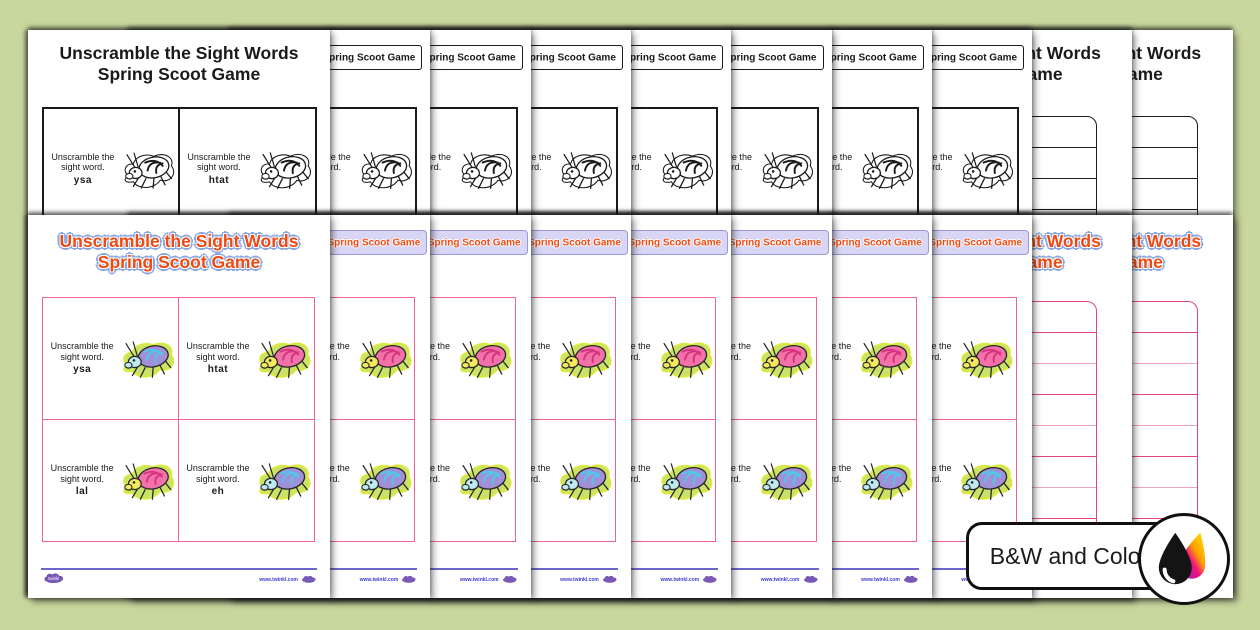 The width and height of the screenshot is (1260, 630). I want to click on scrambled-word: lal, so click(82, 491).